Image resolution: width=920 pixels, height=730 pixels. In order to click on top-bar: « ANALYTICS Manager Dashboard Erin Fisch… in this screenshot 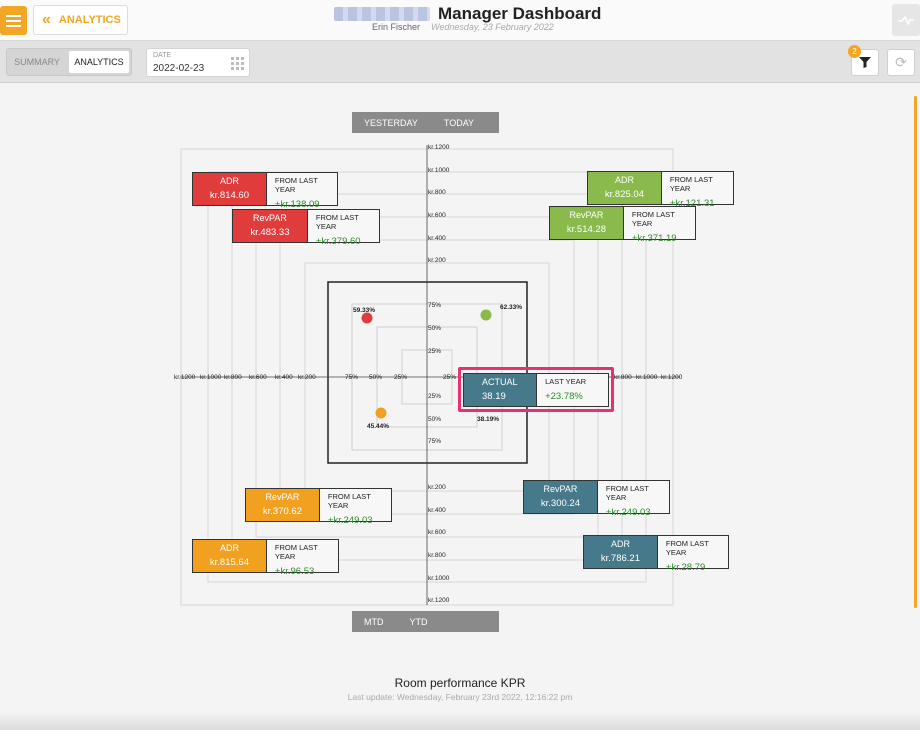, I will do `click(460, 20)`.